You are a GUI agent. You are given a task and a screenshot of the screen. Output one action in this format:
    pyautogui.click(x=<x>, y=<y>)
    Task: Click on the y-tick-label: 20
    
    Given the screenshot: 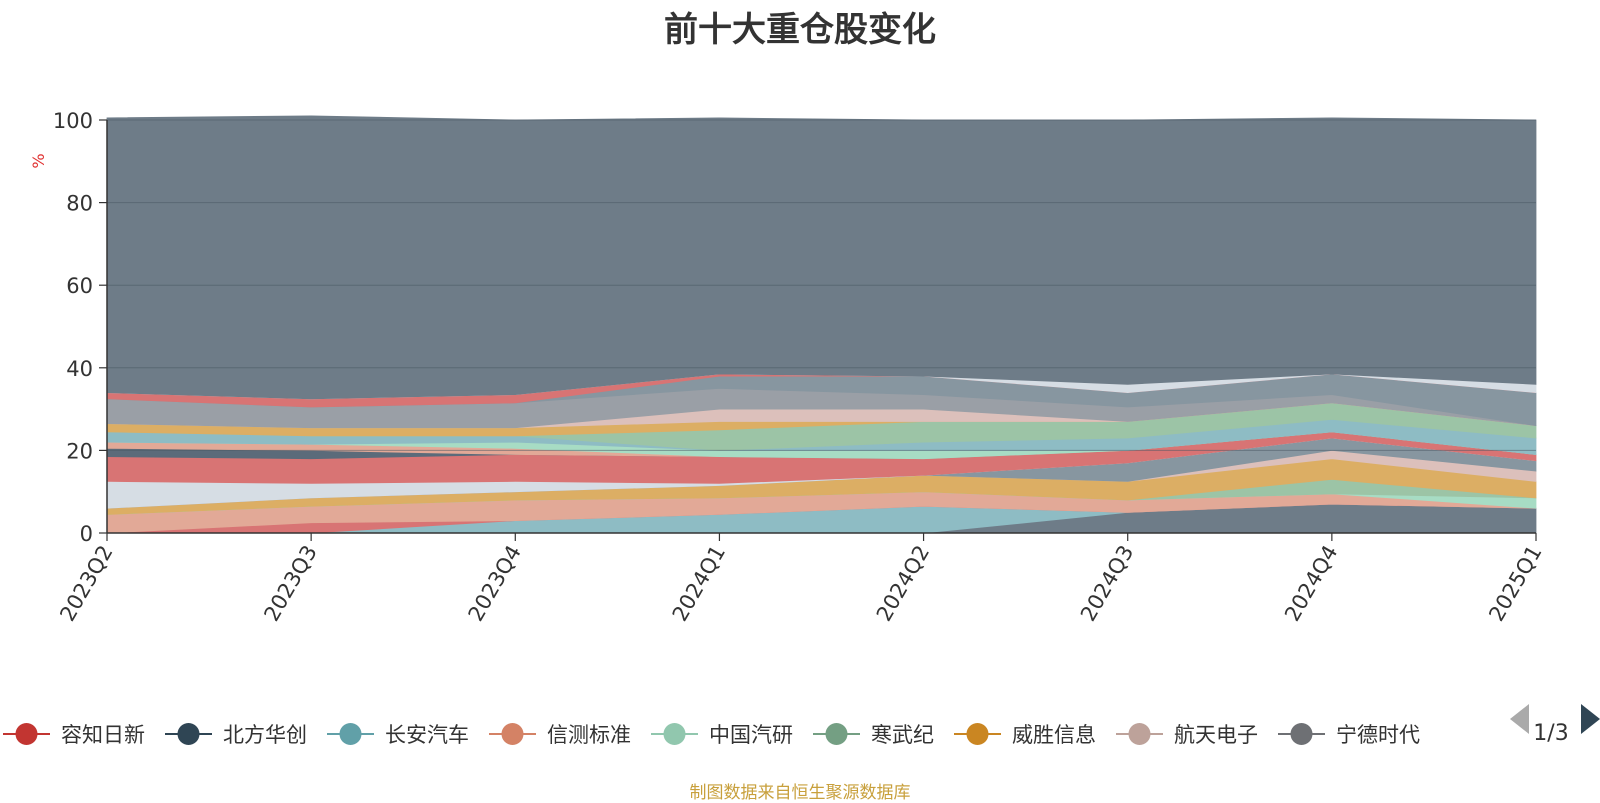 What is the action you would take?
    pyautogui.click(x=79, y=451)
    